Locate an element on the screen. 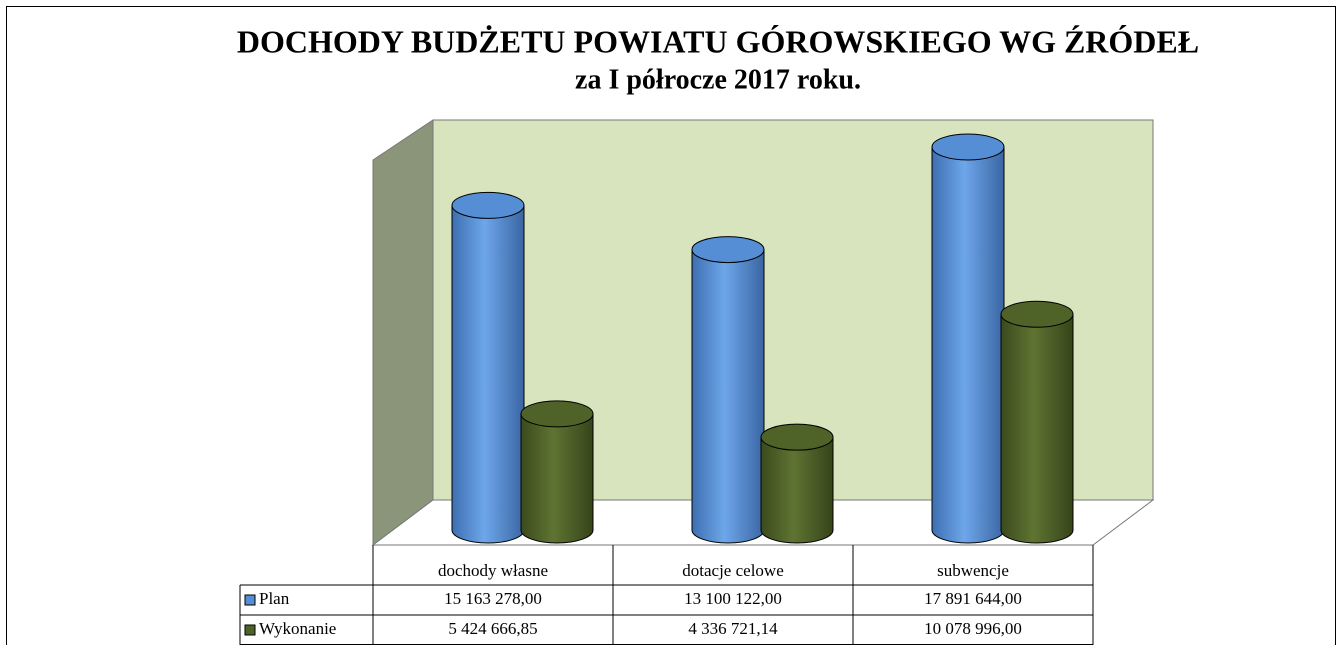  legend-label: Plan is located at coordinates (274, 598).